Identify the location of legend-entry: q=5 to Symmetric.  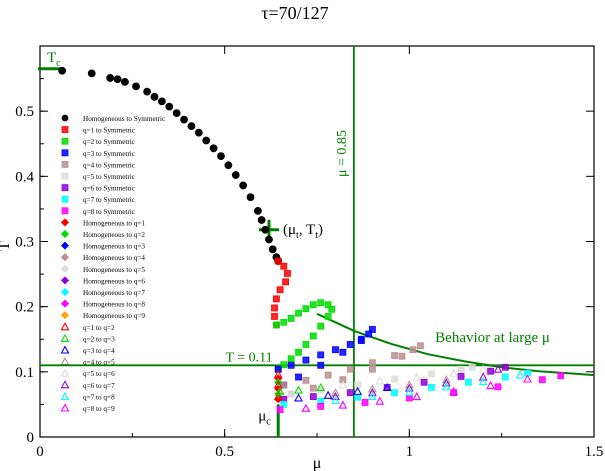
(98, 176).